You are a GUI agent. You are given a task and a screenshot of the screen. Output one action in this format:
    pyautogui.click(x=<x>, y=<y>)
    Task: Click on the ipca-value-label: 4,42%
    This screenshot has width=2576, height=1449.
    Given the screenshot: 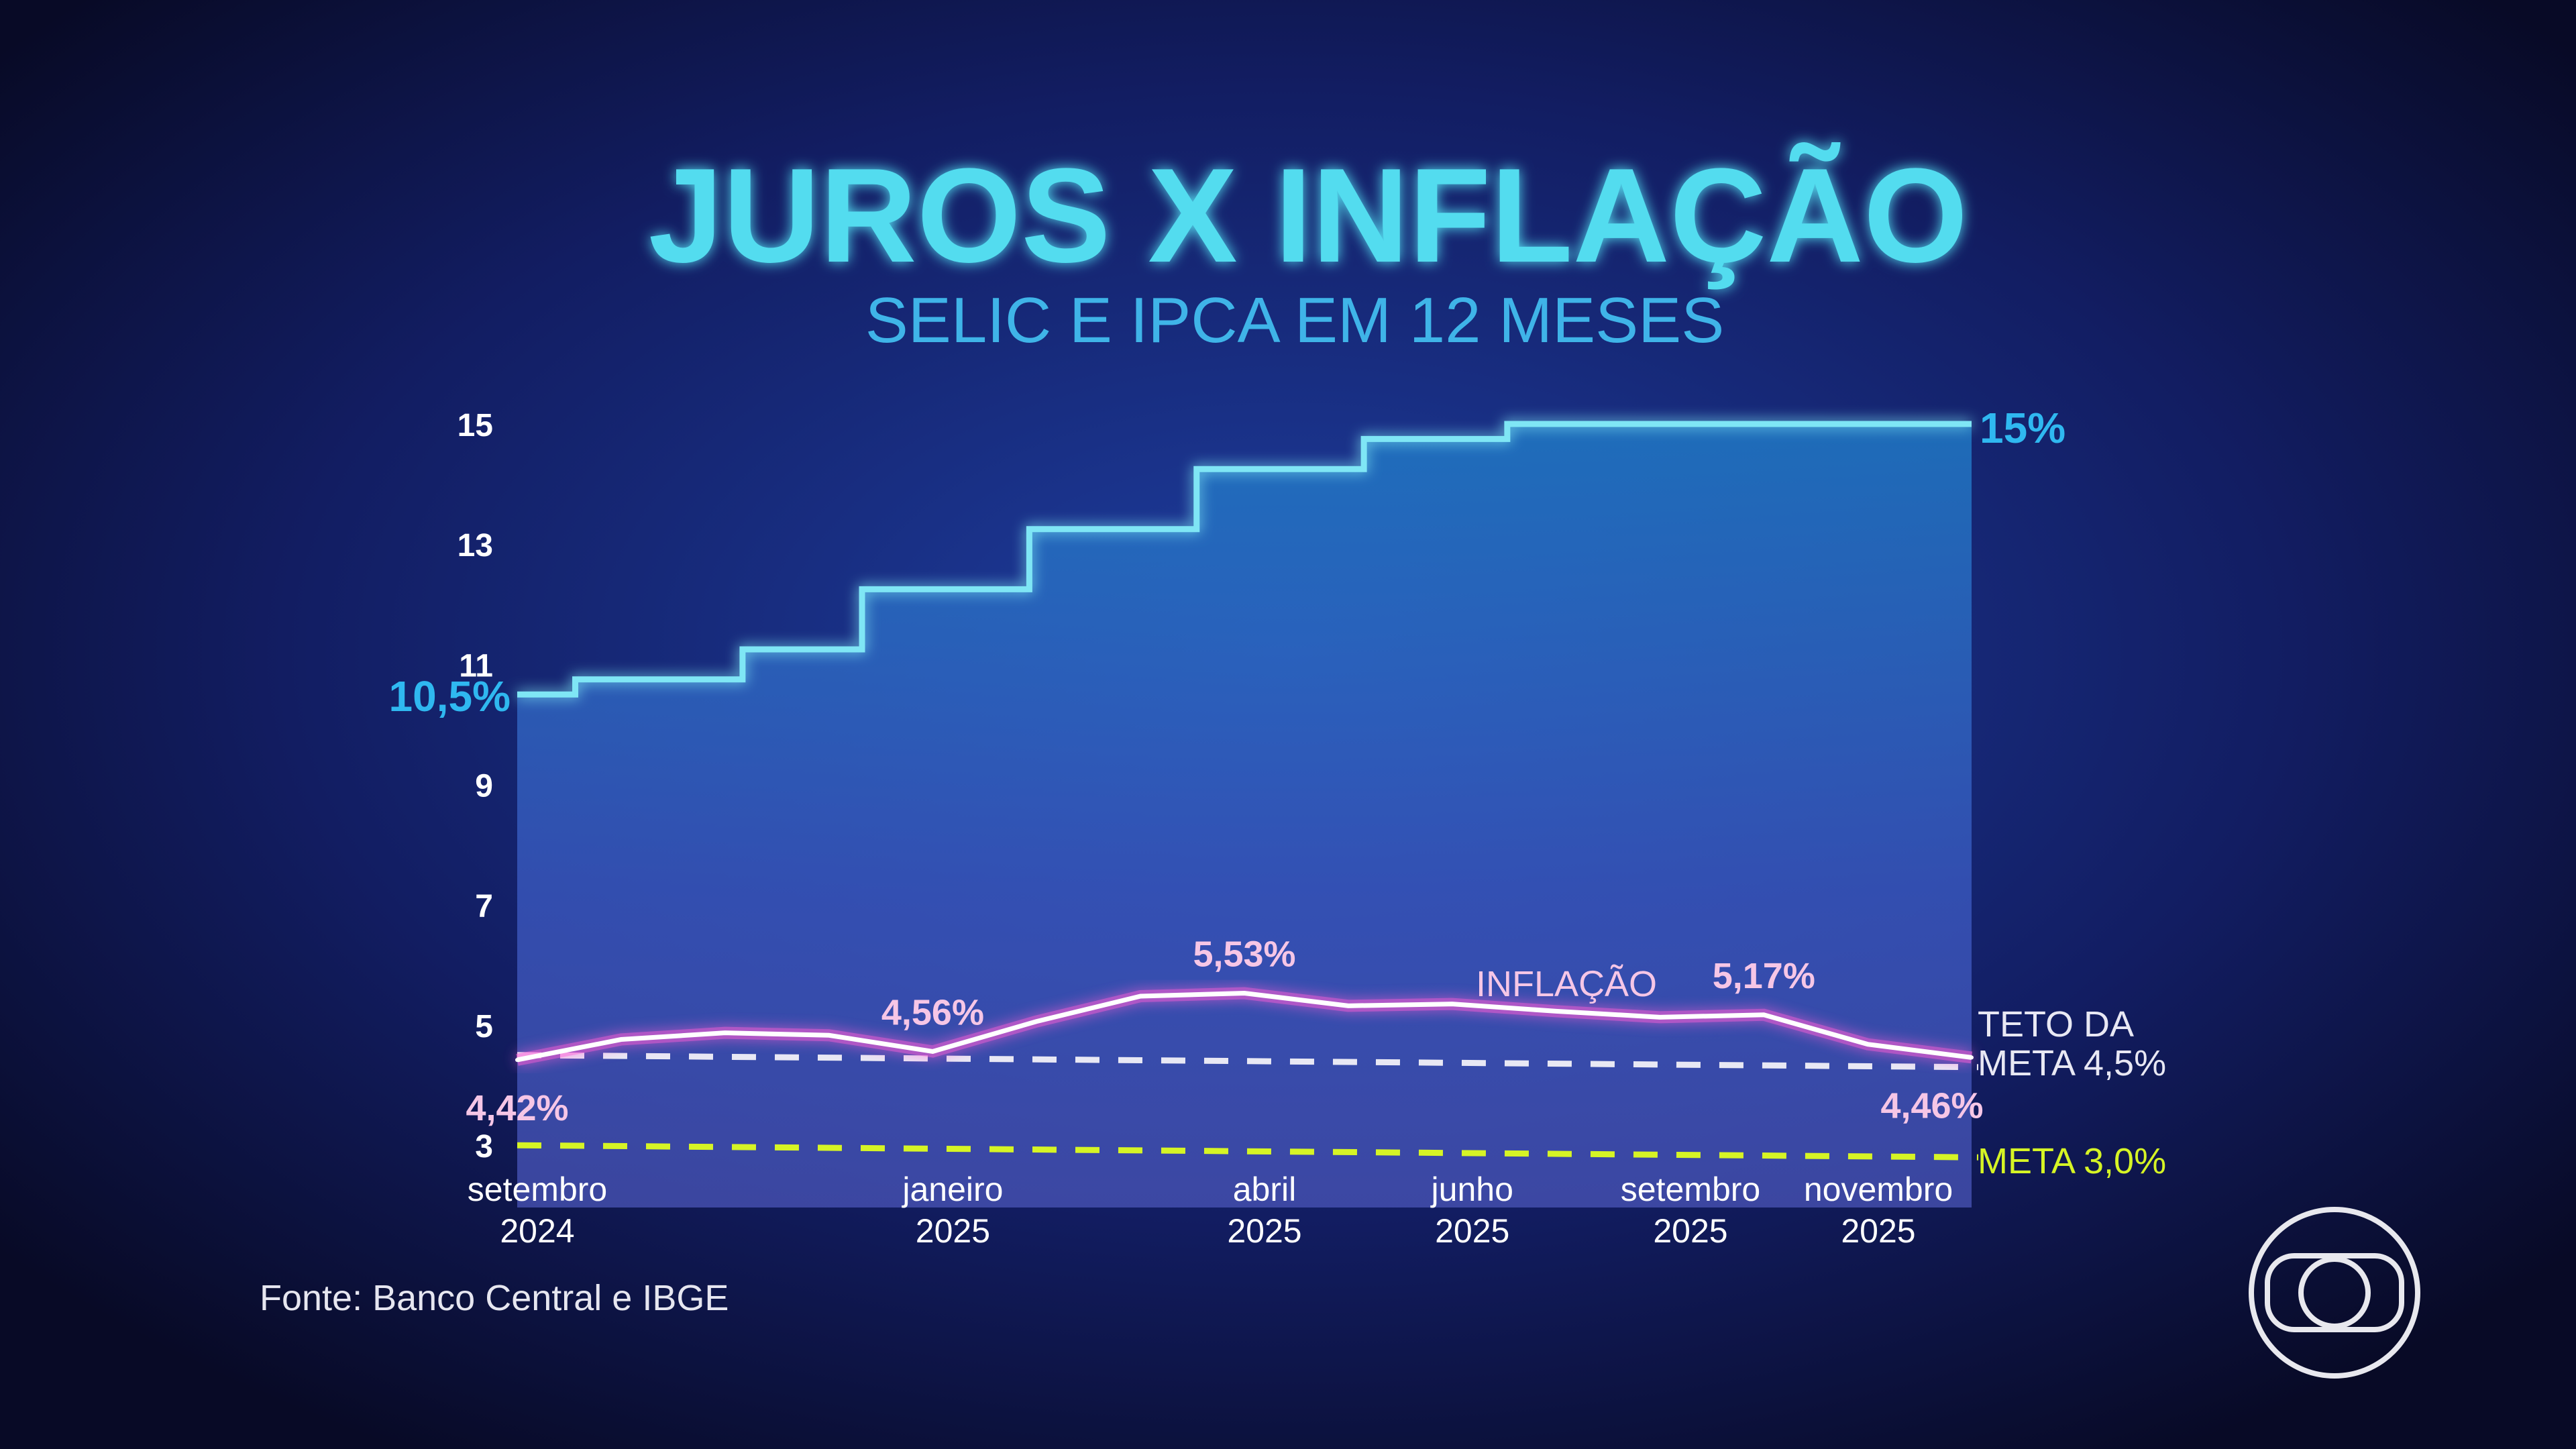 What is the action you would take?
    pyautogui.click(x=517, y=1108)
    